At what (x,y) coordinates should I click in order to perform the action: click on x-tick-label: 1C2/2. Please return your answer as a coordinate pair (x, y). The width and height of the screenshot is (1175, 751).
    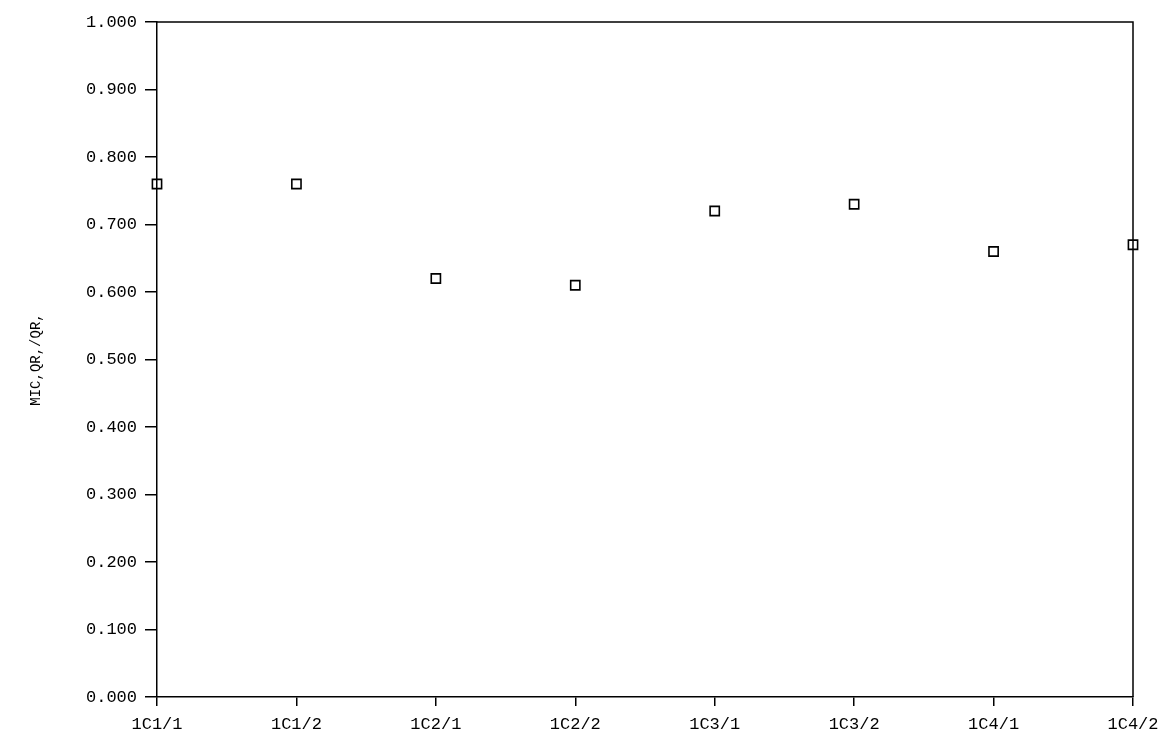
    Looking at the image, I should click on (575, 724).